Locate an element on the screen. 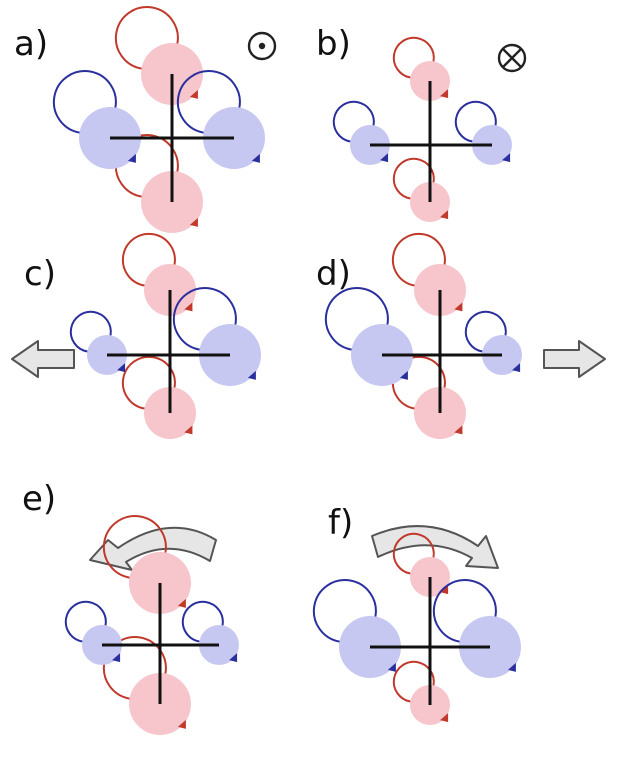 This screenshot has height=781, width=618. rotor-right-a-rotation-arc is located at coordinates (208, 102).